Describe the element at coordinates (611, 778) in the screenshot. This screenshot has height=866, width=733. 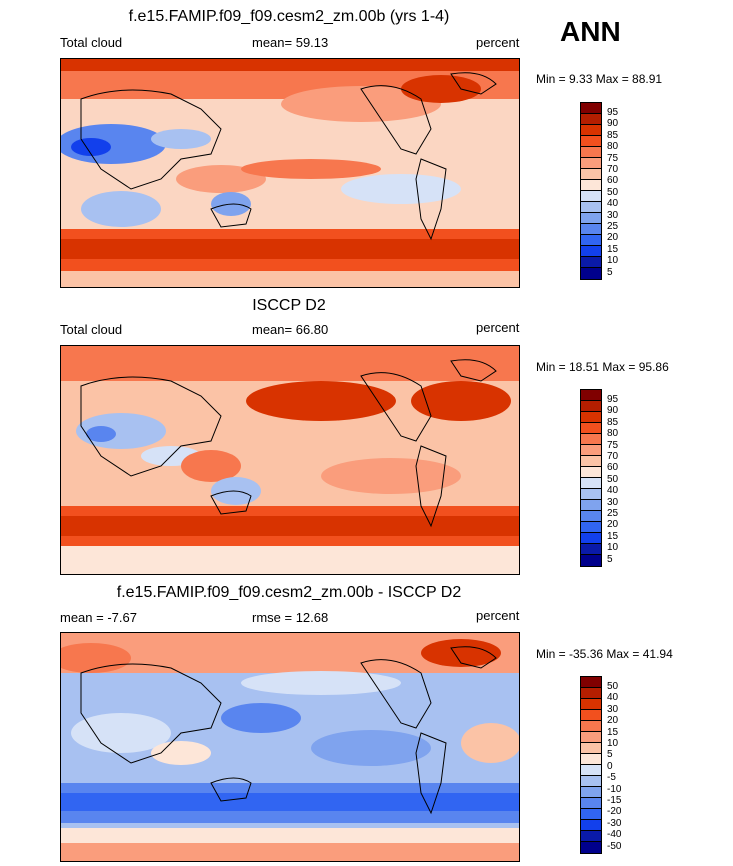
I see `colorbar-tick-label: -5` at that location.